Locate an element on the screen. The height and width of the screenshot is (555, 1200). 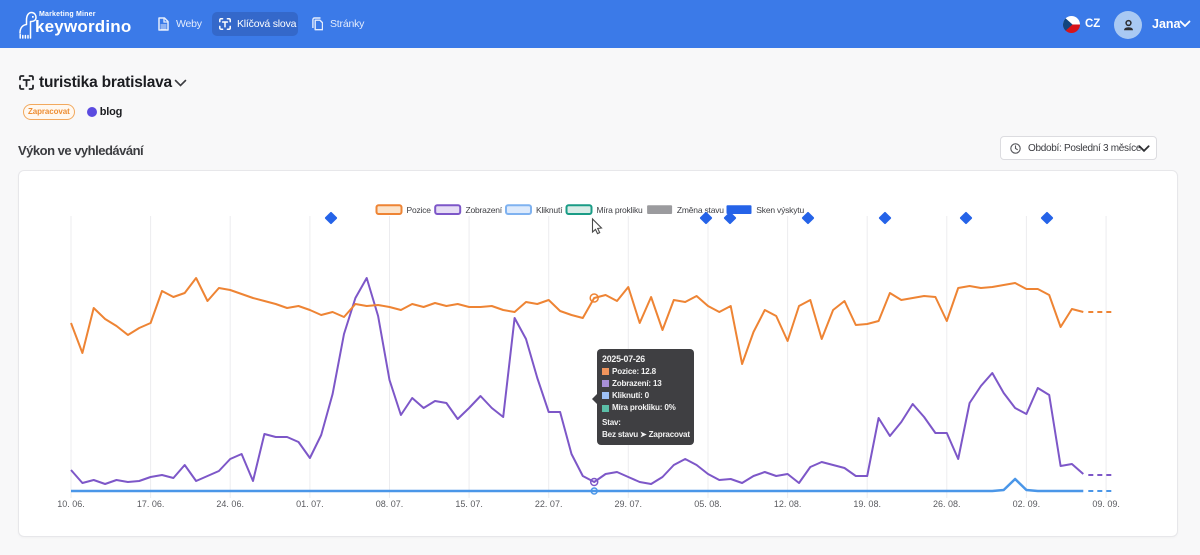
svg-text: 29. 07. is located at coordinates (629, 504).